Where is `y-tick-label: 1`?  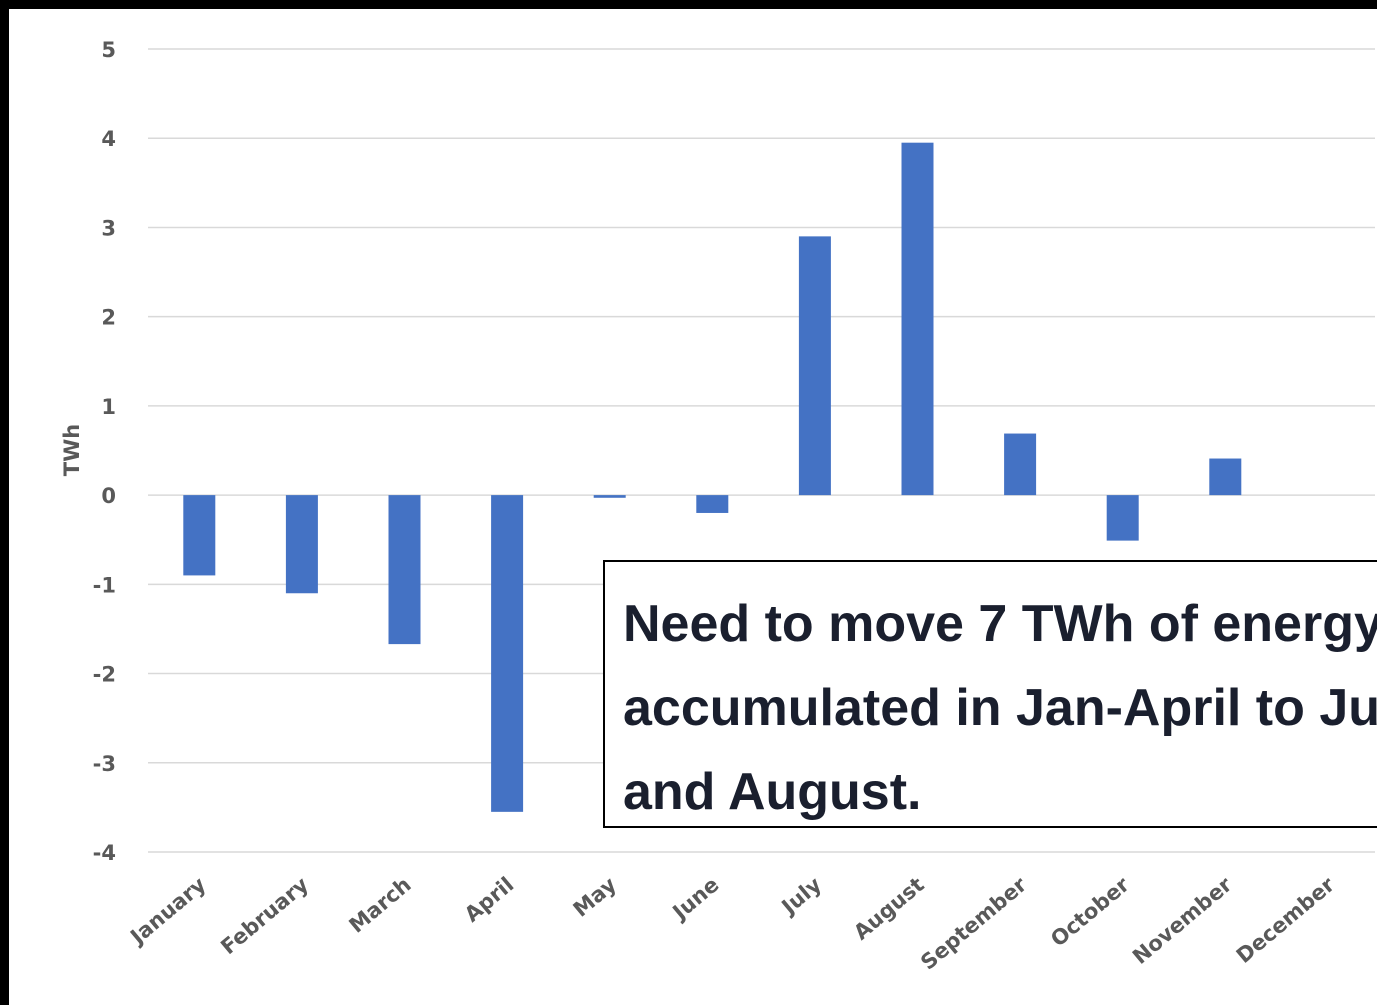 y-tick-label: 1 is located at coordinates (108, 407).